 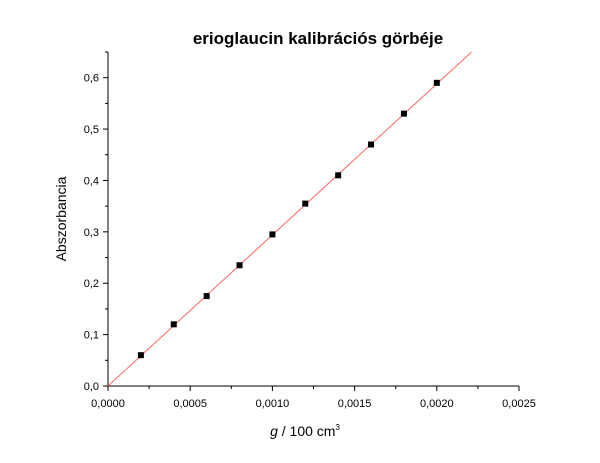 I want to click on y-tick-label: 0,0, so click(x=91, y=387).